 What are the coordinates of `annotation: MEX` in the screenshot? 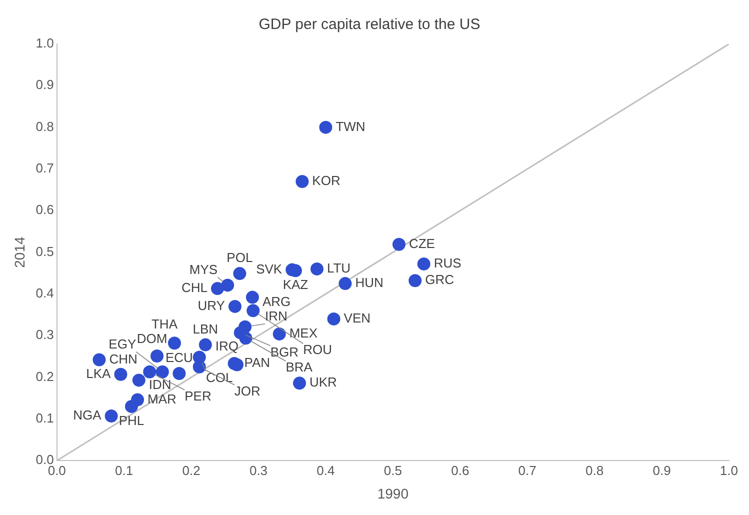 It's located at (303, 333).